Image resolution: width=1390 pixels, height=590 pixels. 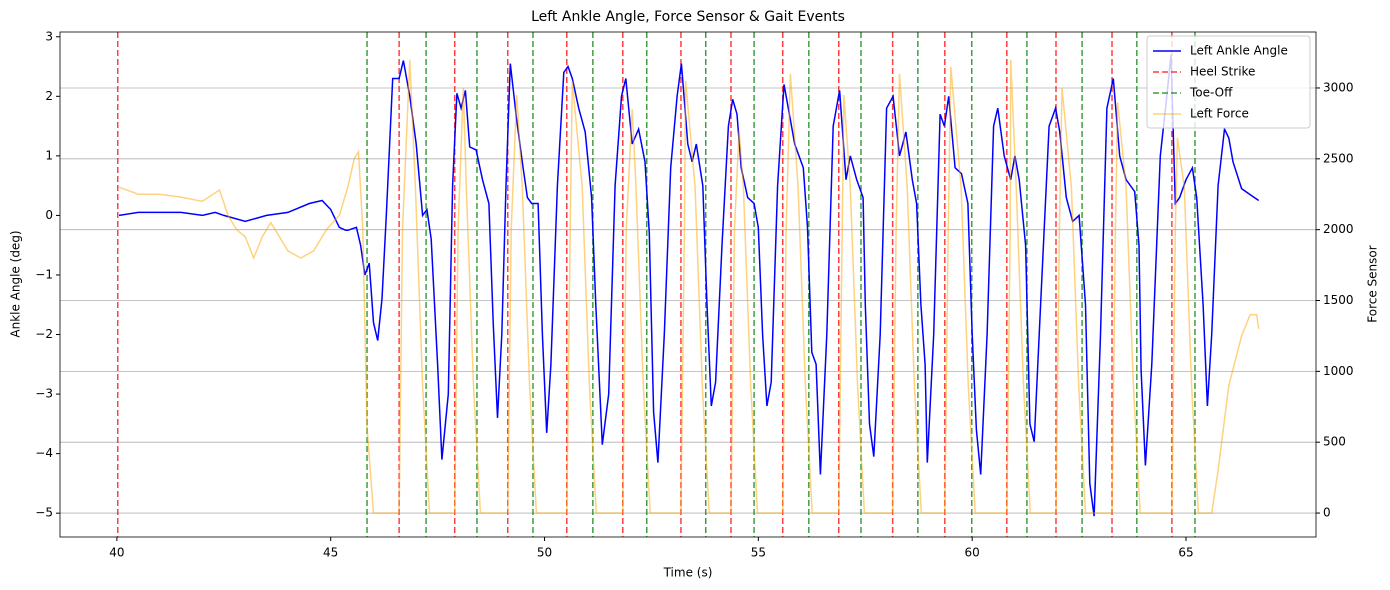 What do you see at coordinates (49, 215) in the screenshot?
I see `y-tick-label: 0` at bounding box center [49, 215].